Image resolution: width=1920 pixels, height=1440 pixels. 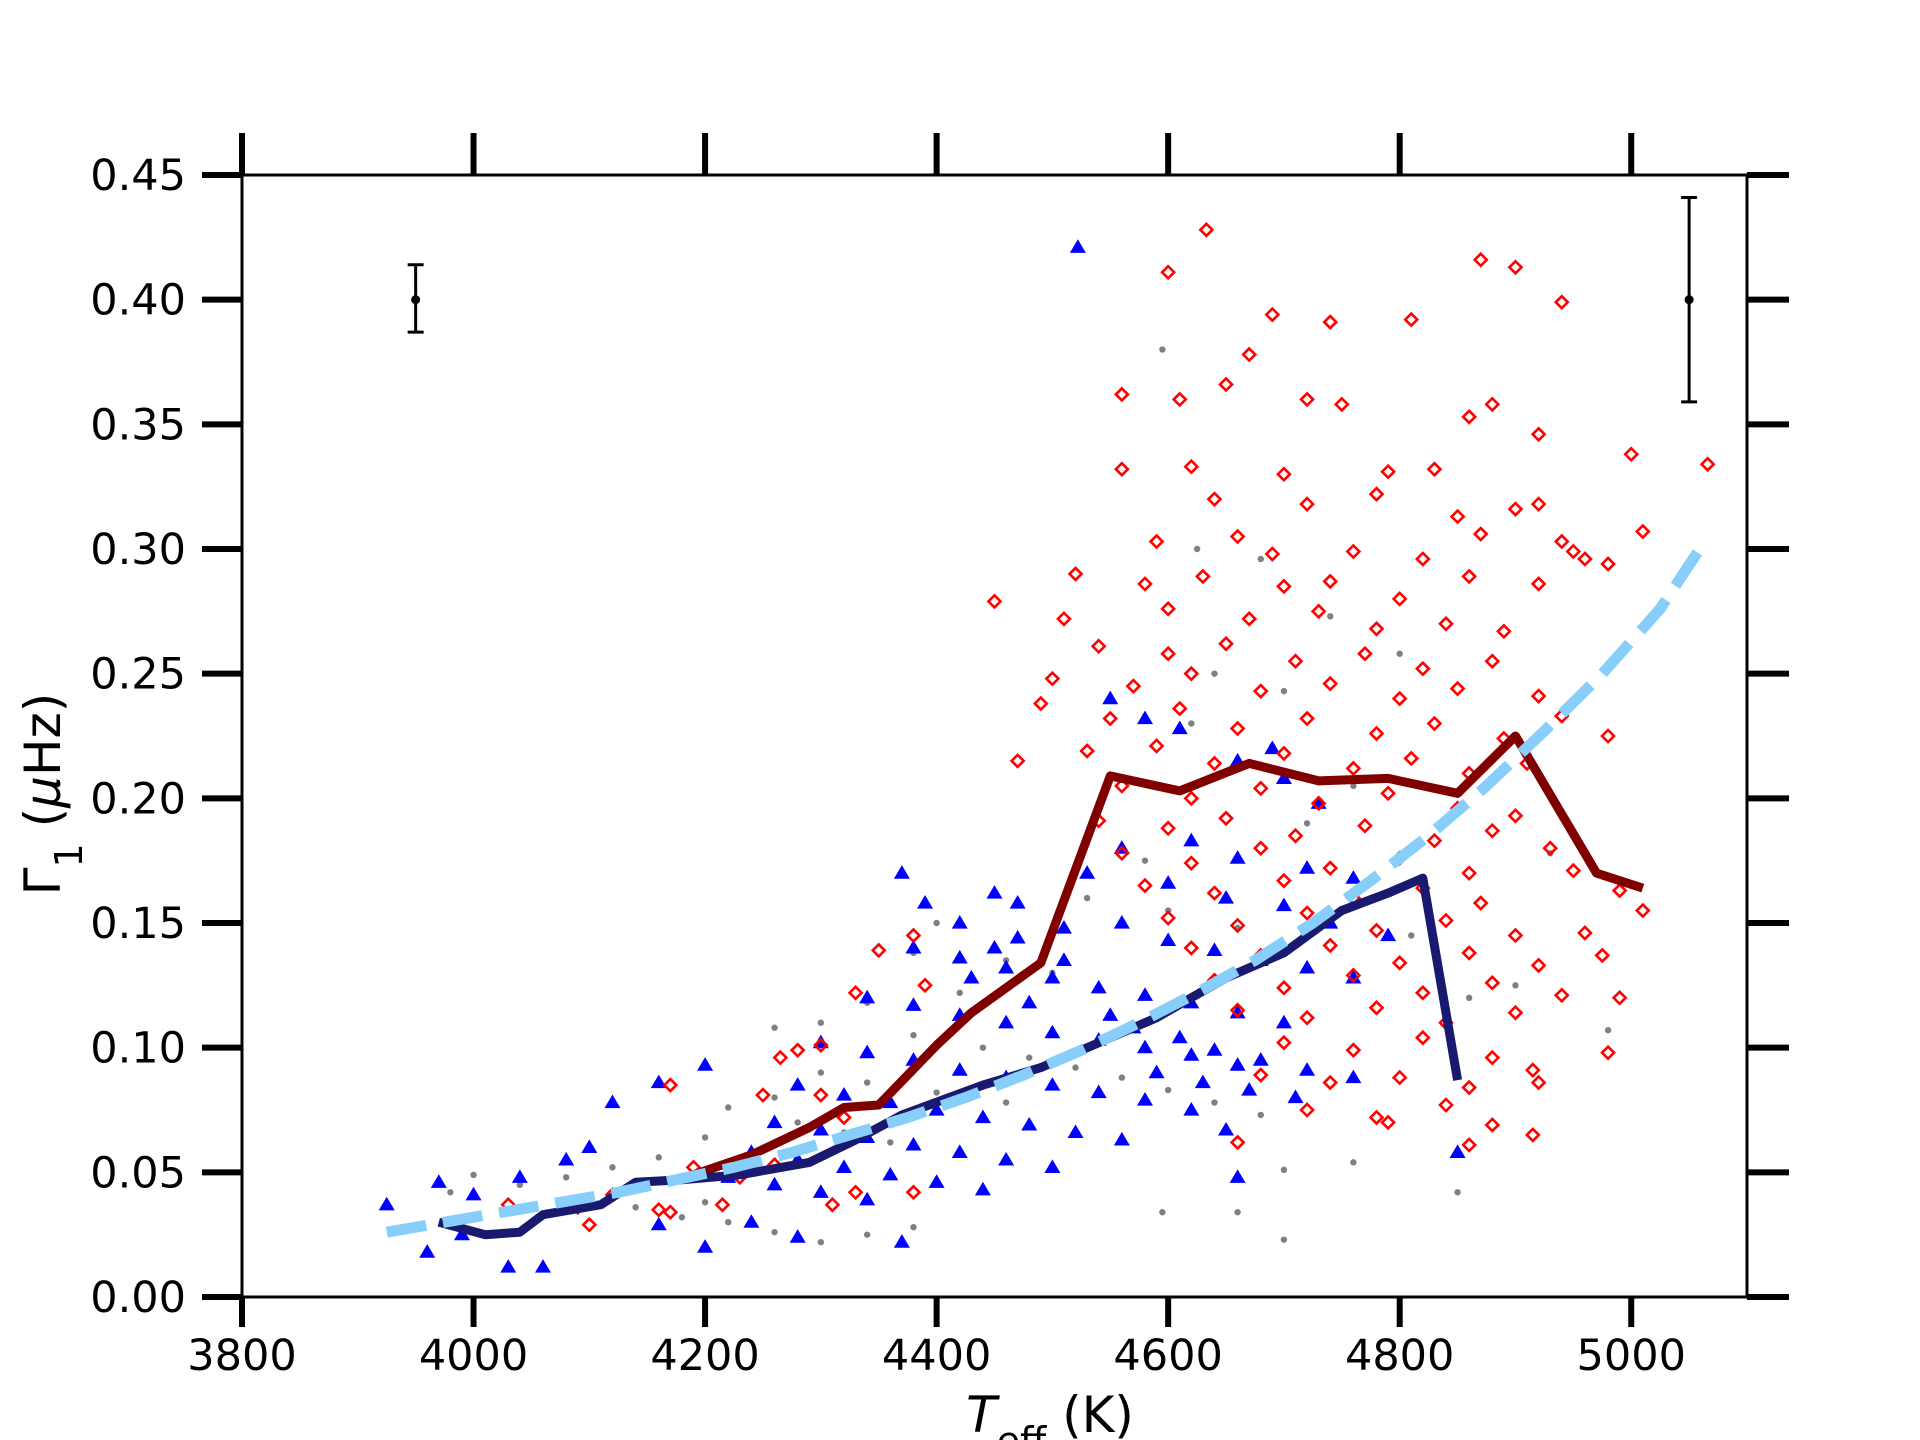 I want to click on x-axis-label-unit: (K), so click(x=1090, y=1413).